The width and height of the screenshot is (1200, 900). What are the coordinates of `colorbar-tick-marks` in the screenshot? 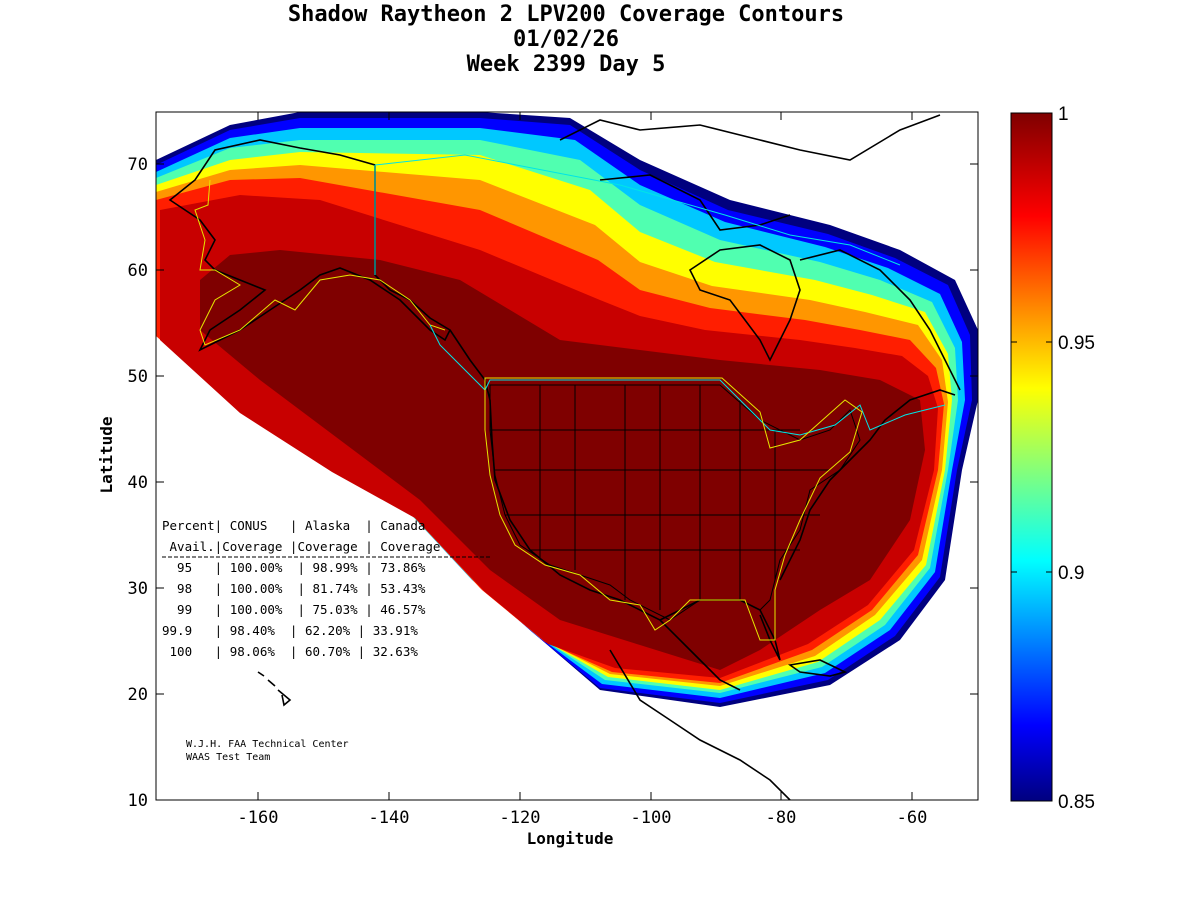 It's located at (1031, 457).